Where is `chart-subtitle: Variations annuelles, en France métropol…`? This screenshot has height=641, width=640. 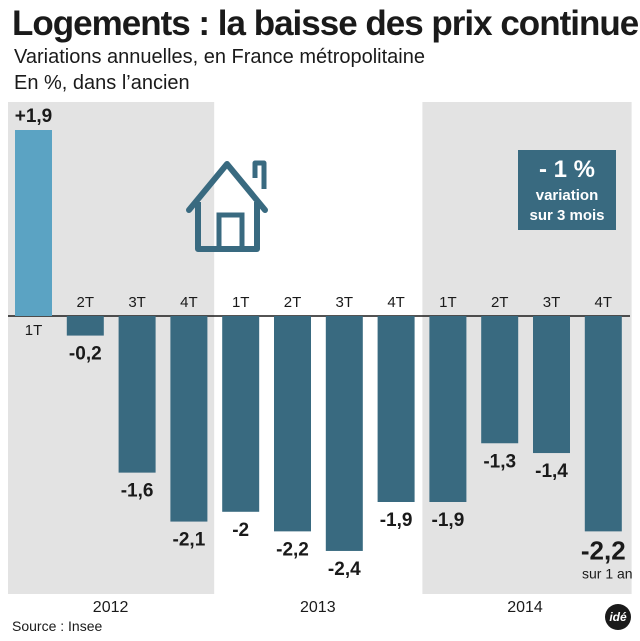
chart-subtitle: Variations annuelles, en France métropol… is located at coordinates (219, 57).